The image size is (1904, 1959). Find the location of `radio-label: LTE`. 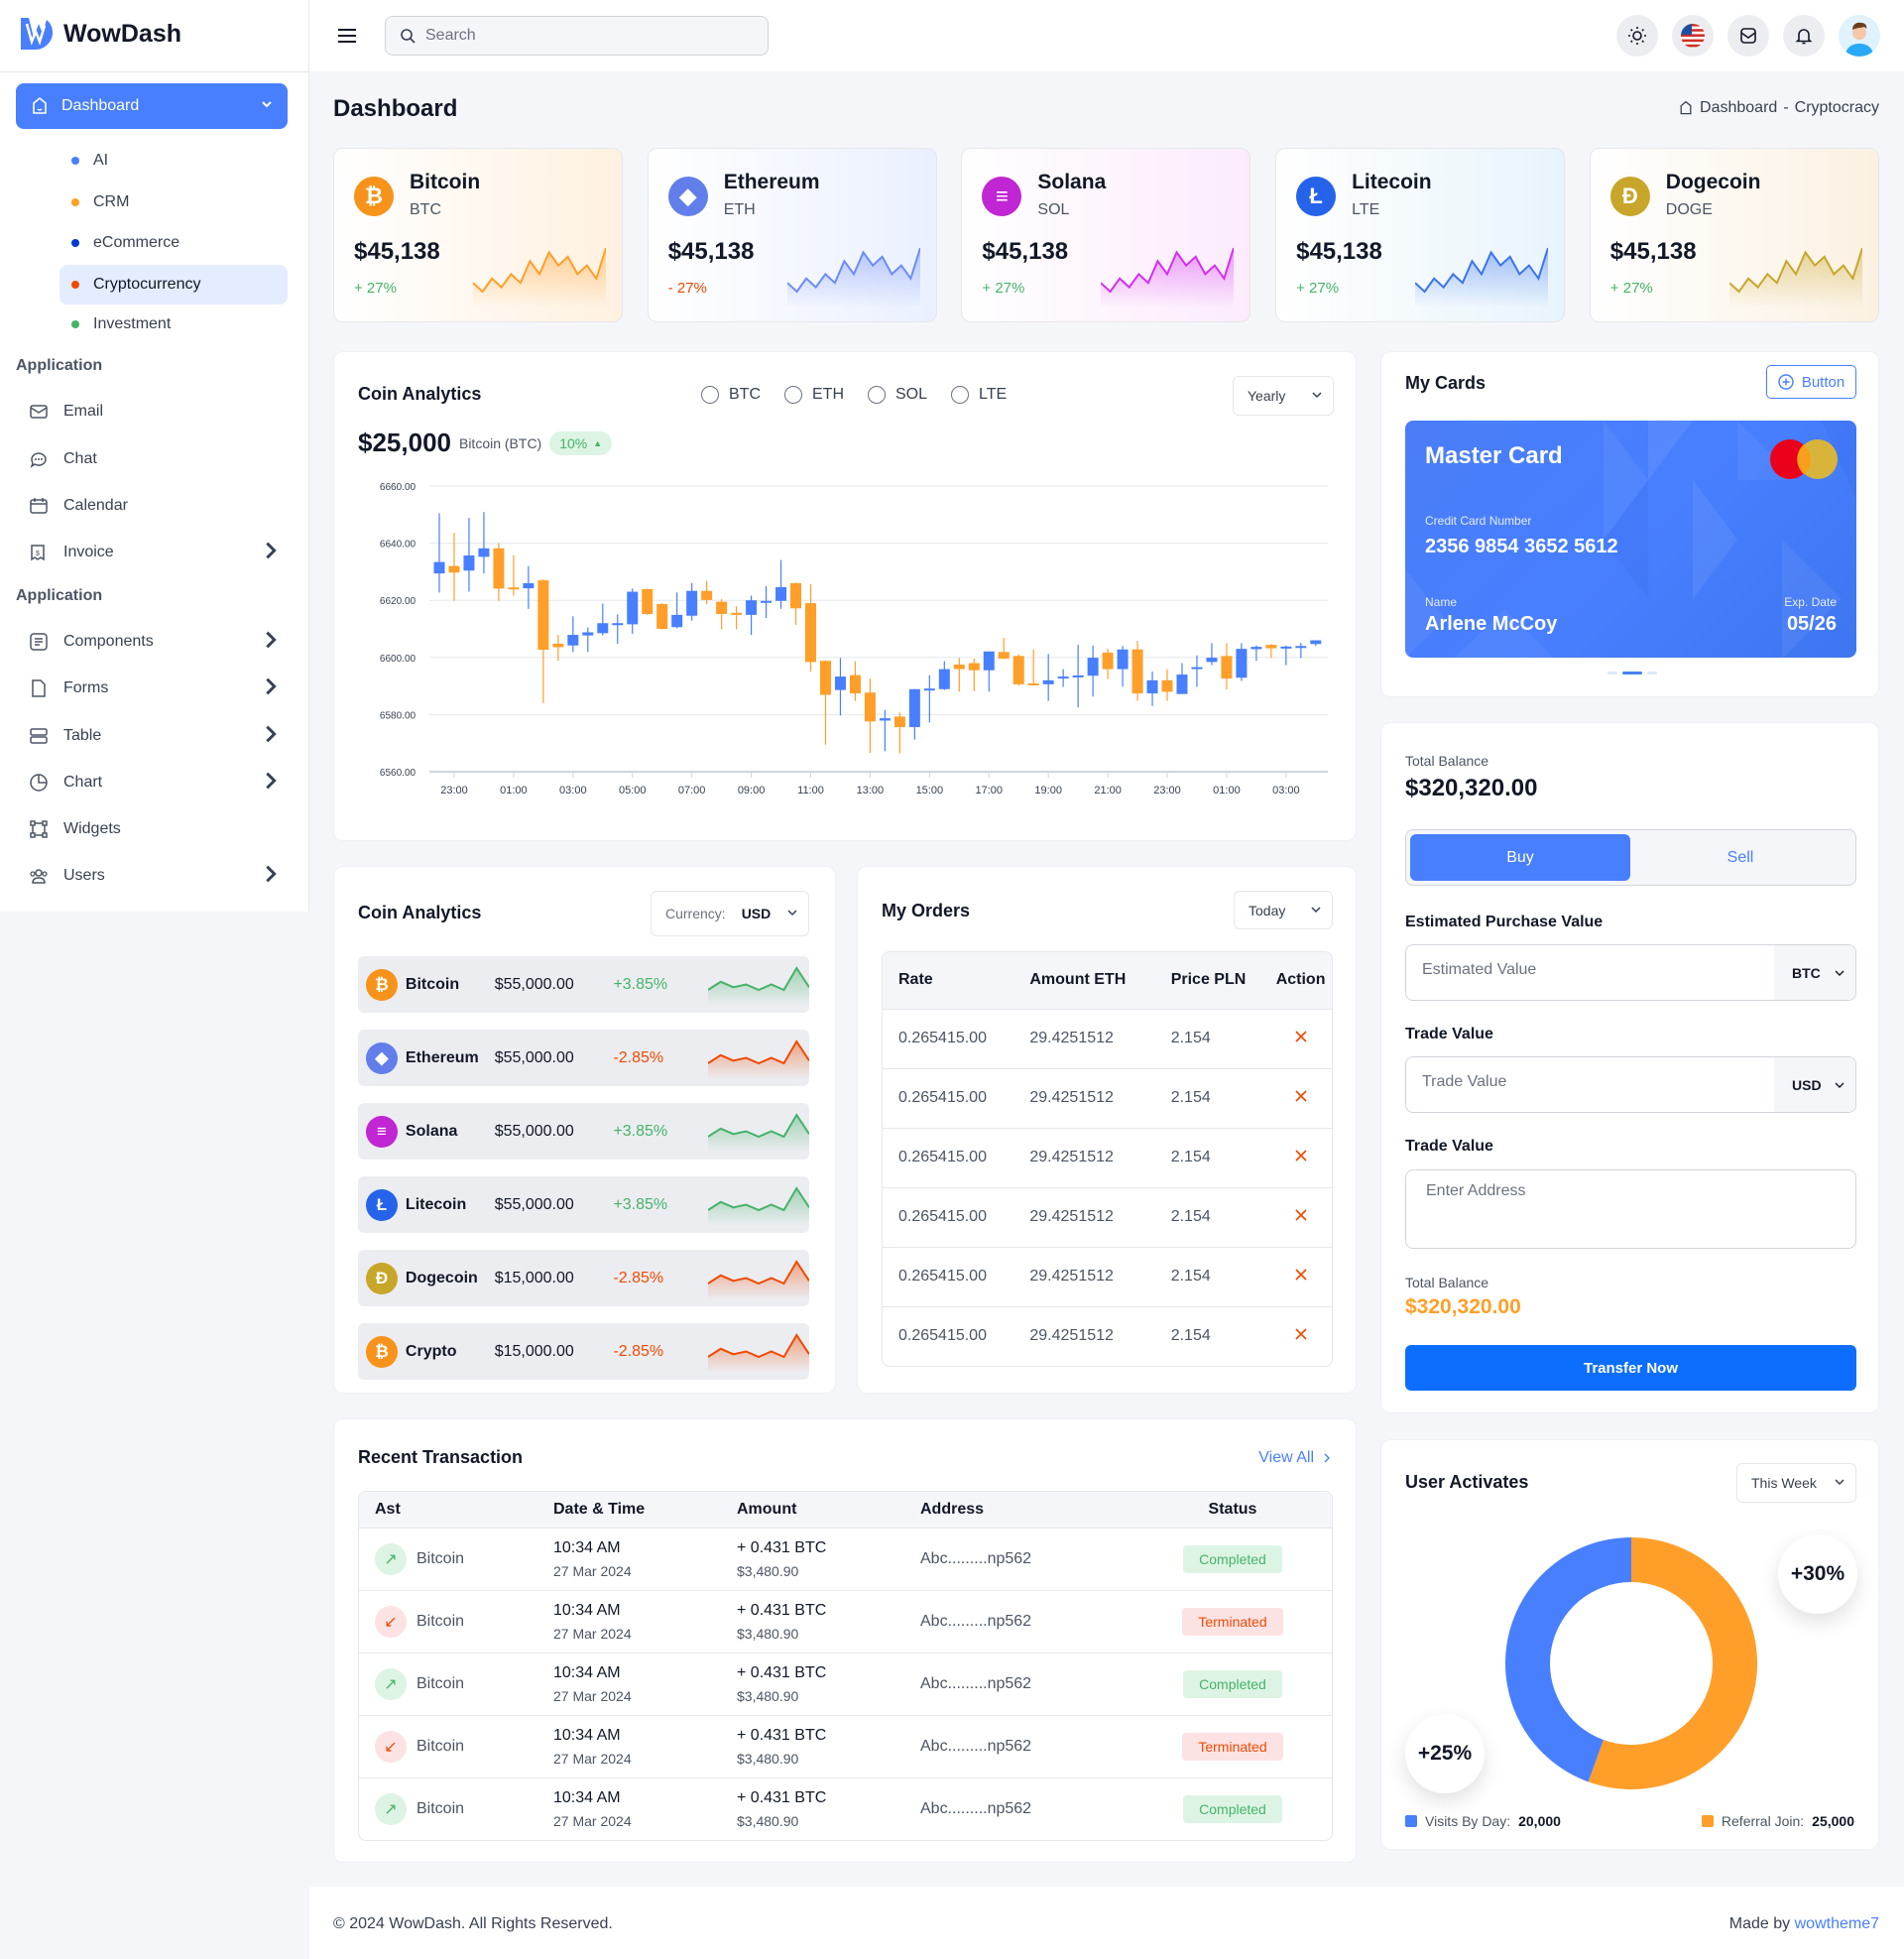

radio-label: LTE is located at coordinates (993, 394).